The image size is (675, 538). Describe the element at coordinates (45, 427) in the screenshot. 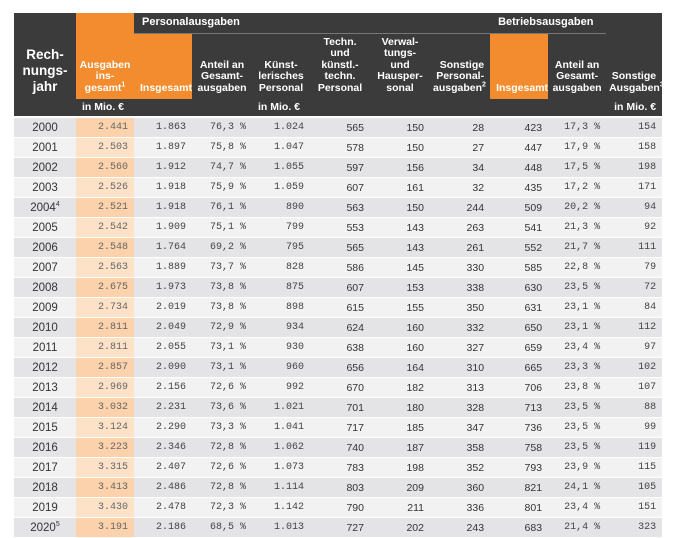

I see `year-label: 2015` at that location.